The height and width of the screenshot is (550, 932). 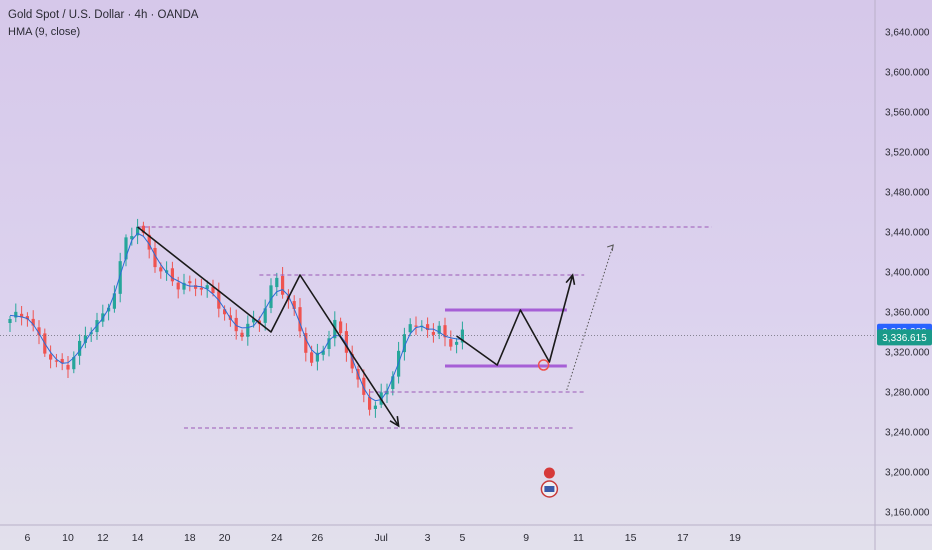 What do you see at coordinates (103, 15) in the screenshot?
I see `chart-title: Gold Spot / U.S. Dollar · 4h · OANDA` at bounding box center [103, 15].